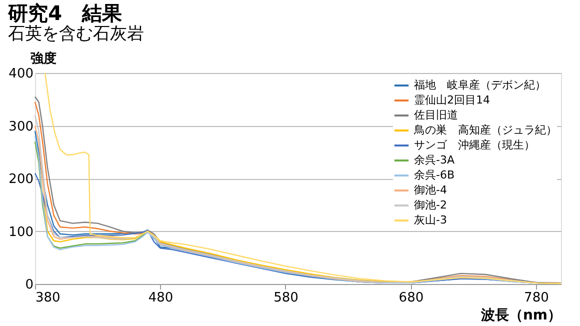 This screenshot has height=326, width=580. I want to click on y-tick-label: 100, so click(21, 232).